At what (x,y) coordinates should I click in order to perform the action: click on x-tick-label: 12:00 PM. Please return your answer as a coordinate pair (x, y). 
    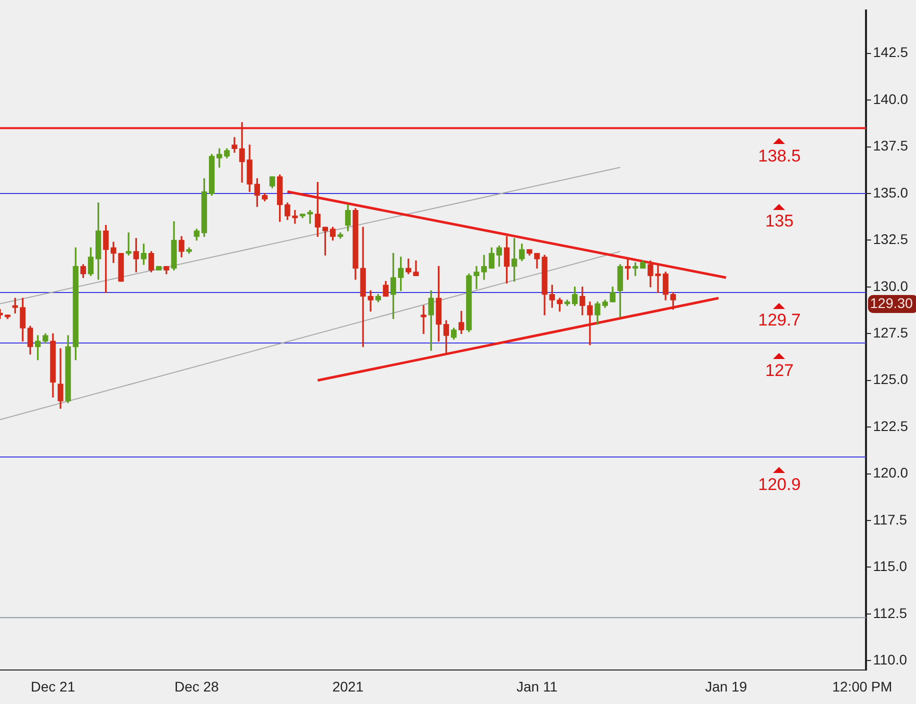
    Looking at the image, I should click on (862, 686).